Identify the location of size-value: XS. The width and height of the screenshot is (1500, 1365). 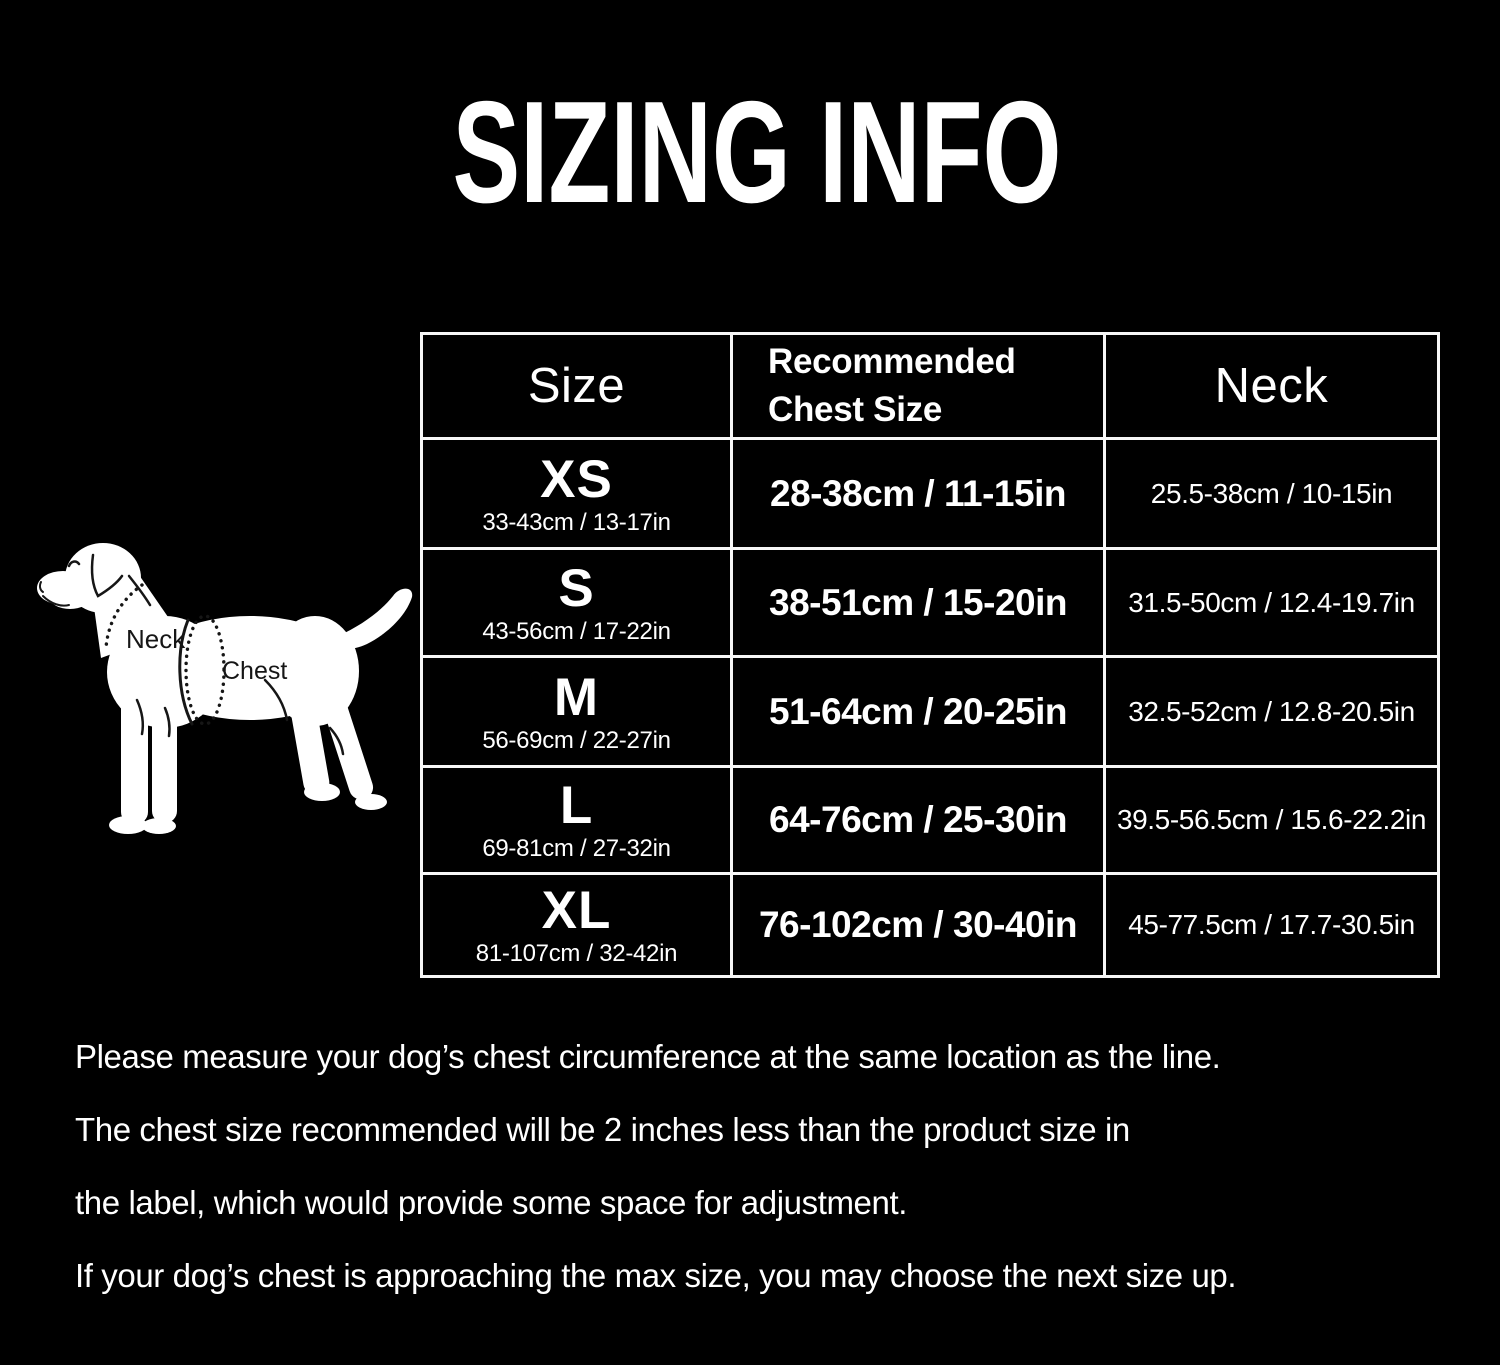
(576, 479).